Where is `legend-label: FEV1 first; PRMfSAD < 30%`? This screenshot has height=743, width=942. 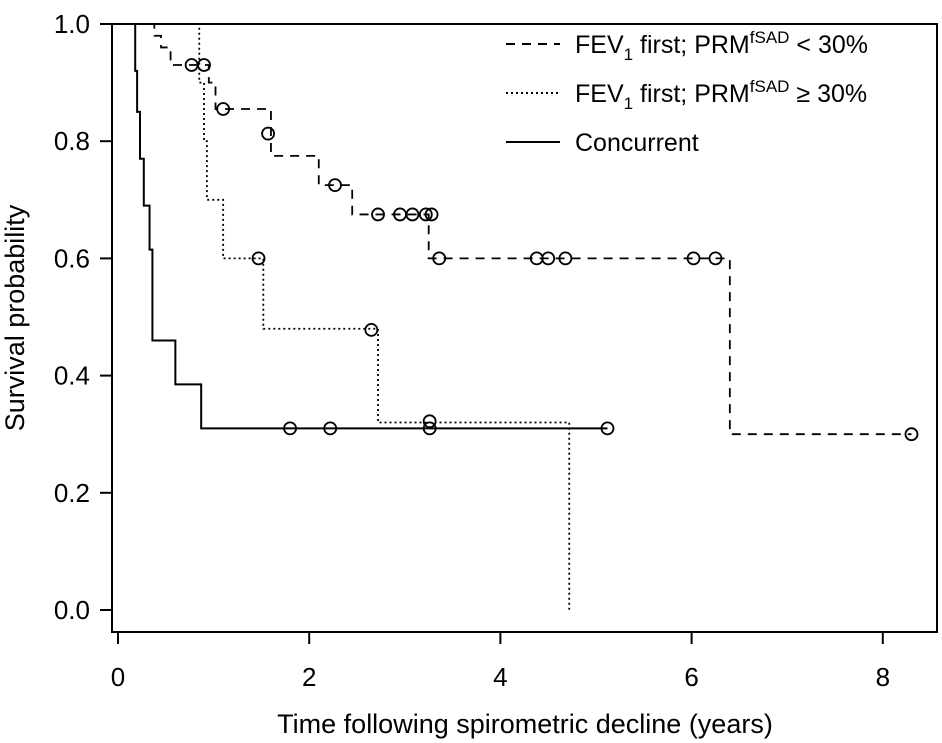 legend-label: FEV1 first; PRMfSAD < 30% is located at coordinates (721, 46).